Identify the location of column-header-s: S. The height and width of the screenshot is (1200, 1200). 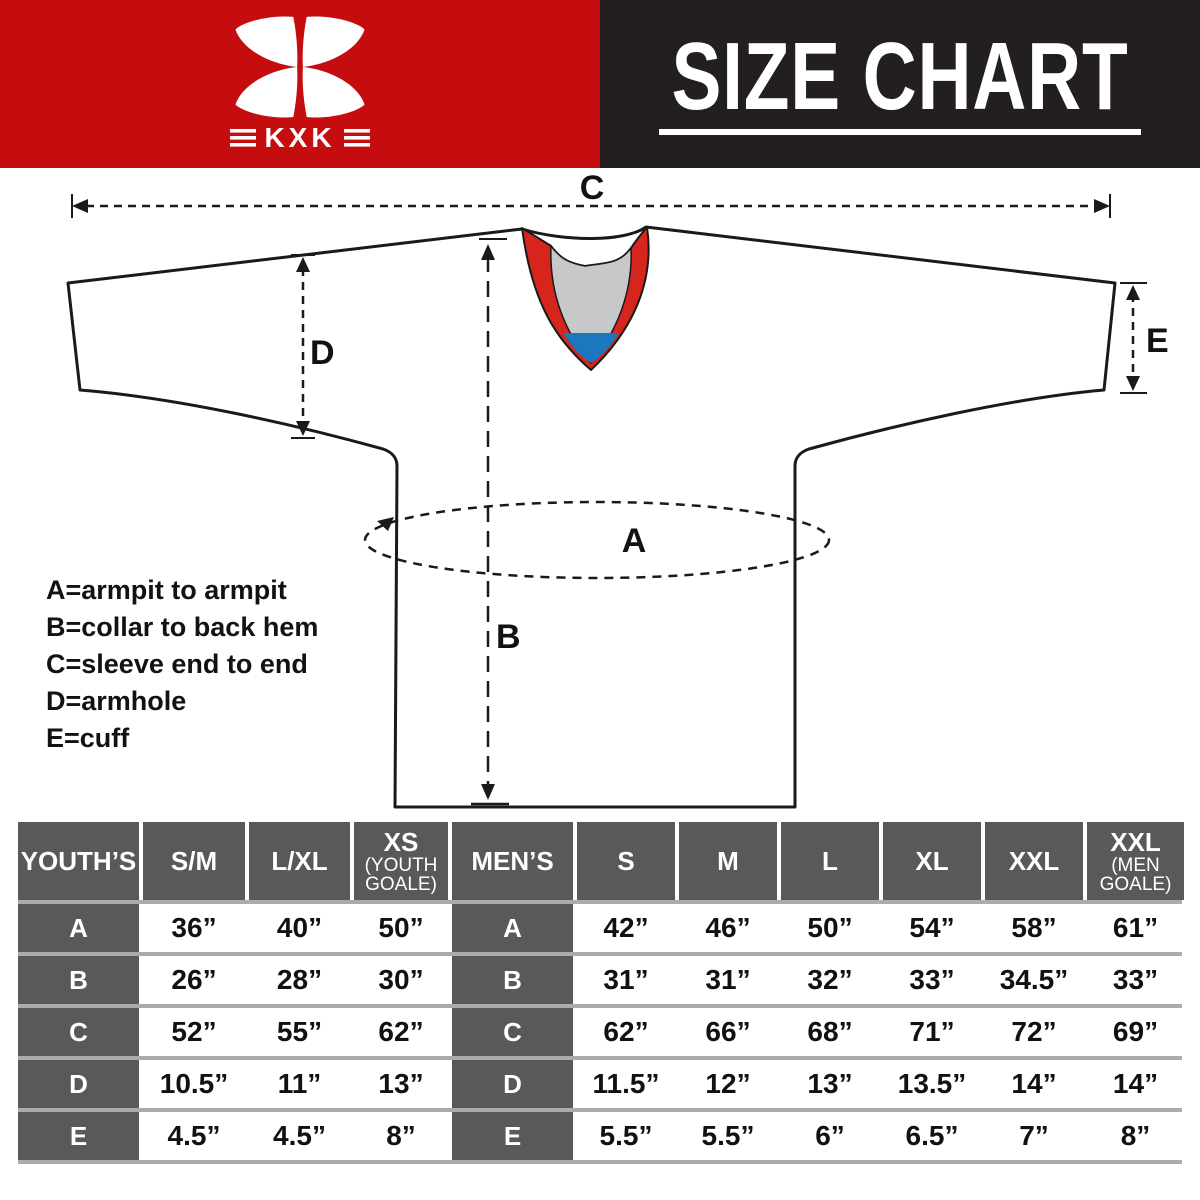
(626, 861).